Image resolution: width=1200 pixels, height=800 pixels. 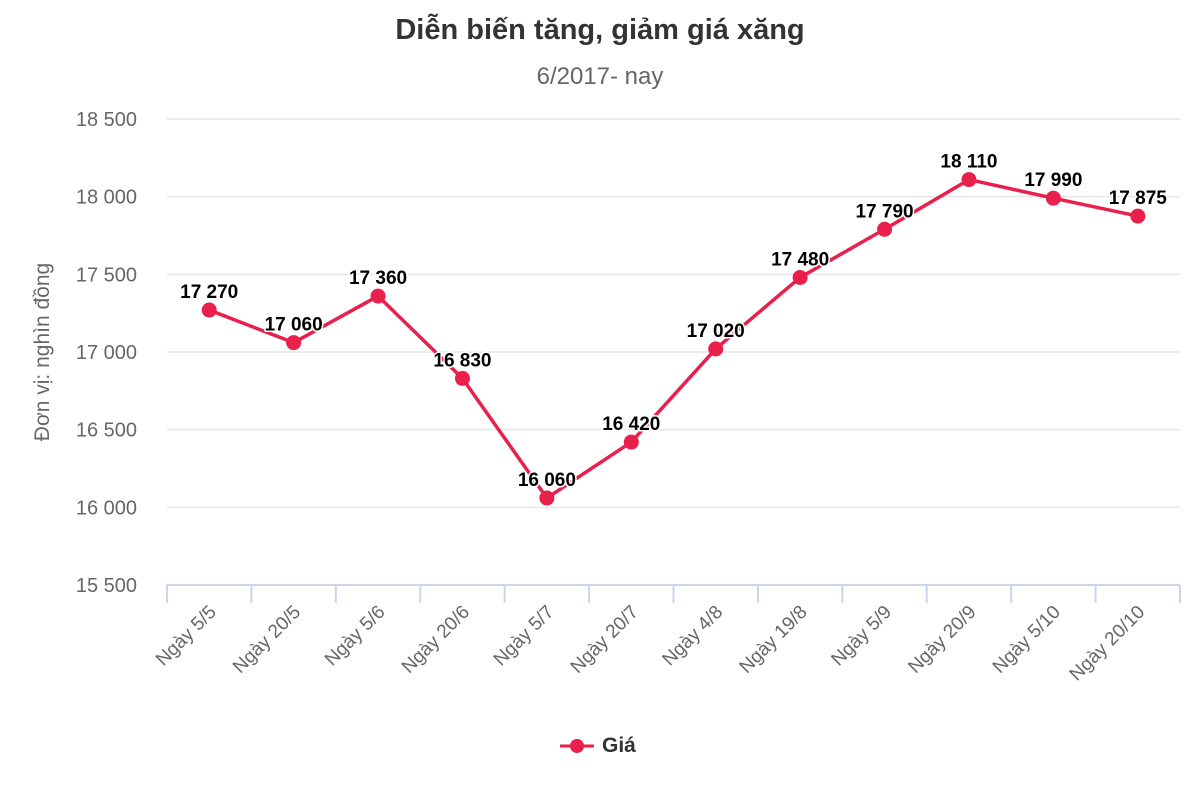 I want to click on legend-label: Giá, so click(x=619, y=745).